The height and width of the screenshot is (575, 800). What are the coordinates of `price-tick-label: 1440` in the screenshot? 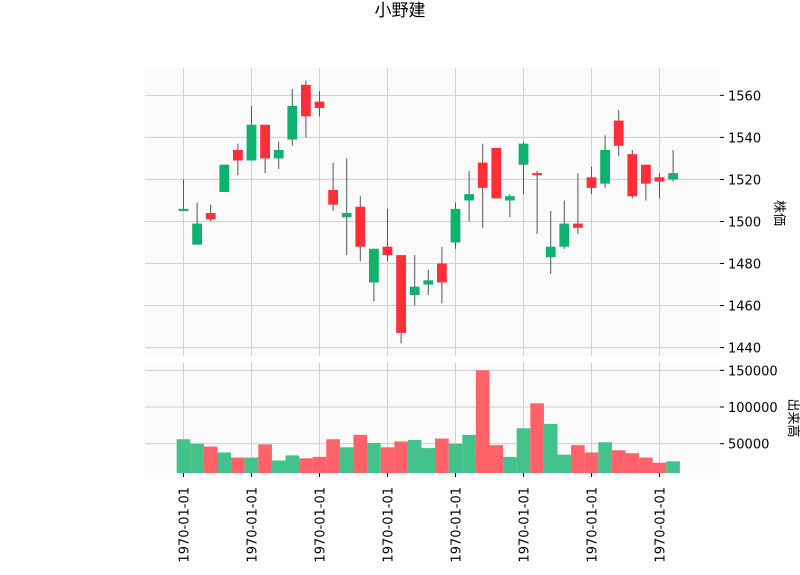 It's located at (744, 349).